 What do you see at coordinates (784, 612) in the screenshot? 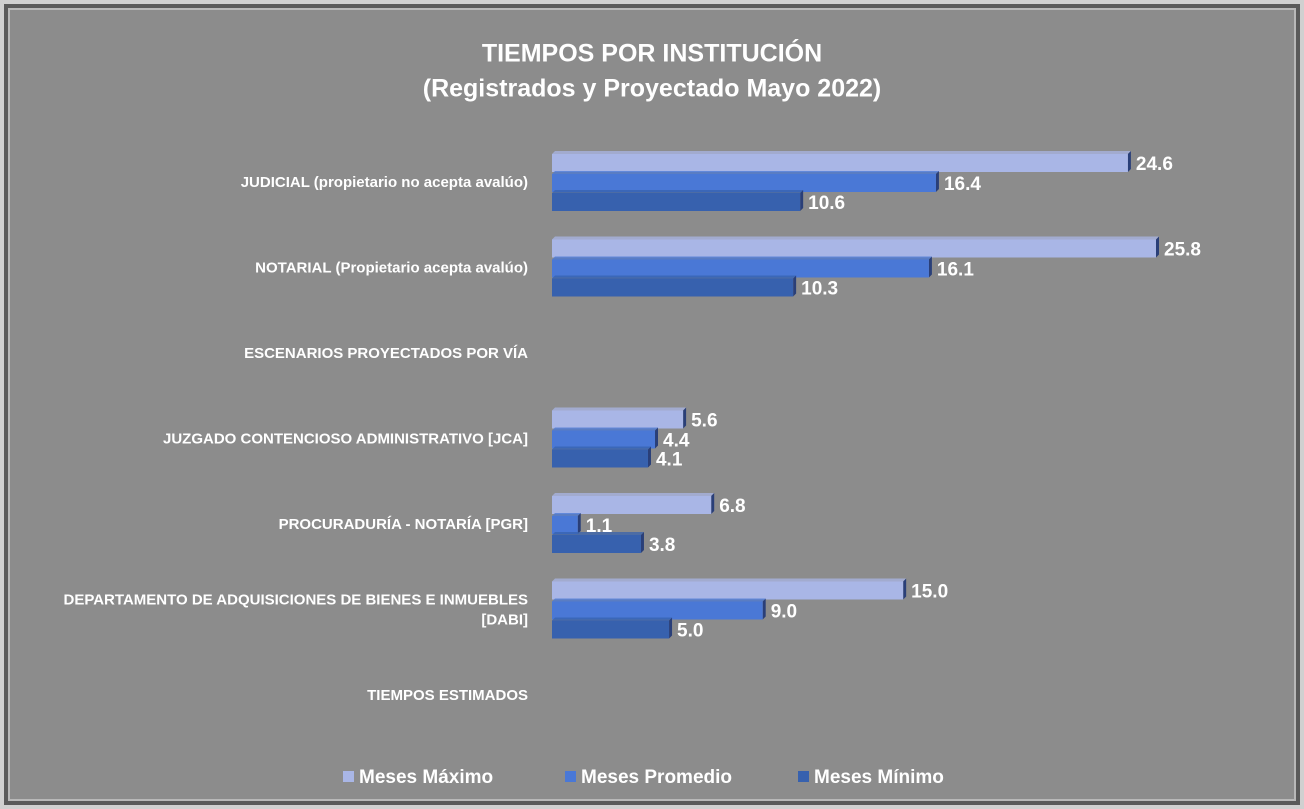
I see `data-label: 9.0` at bounding box center [784, 612].